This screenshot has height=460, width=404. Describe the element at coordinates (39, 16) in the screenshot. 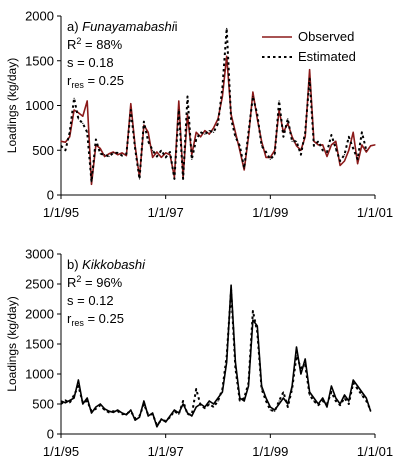

I see `y-tick-label: 2000` at that location.